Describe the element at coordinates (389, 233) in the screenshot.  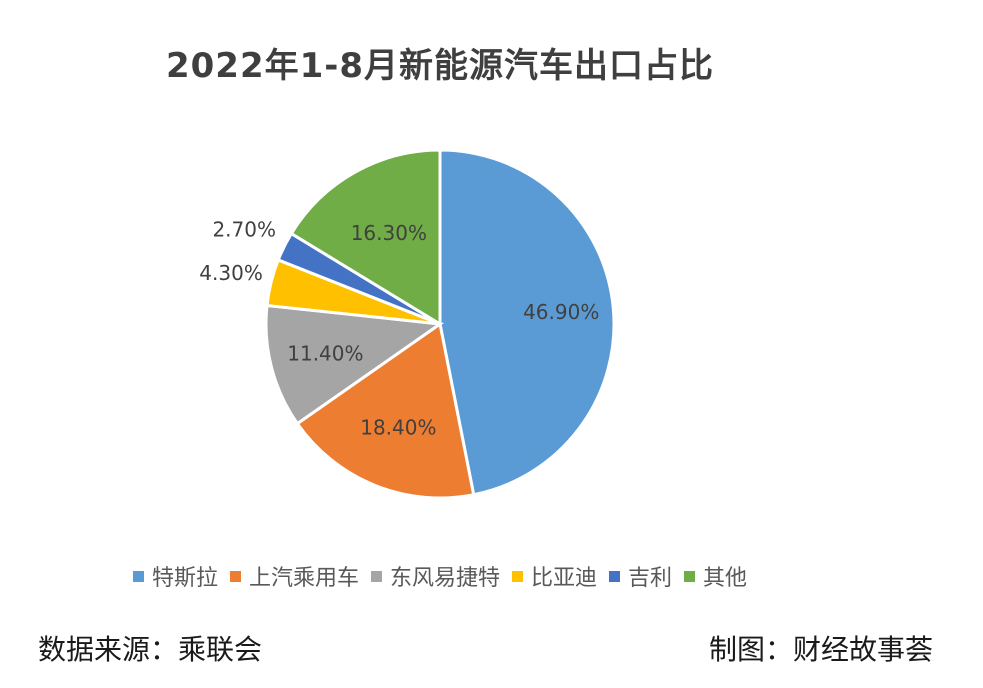
I see `data-label-5: 16.30%` at that location.